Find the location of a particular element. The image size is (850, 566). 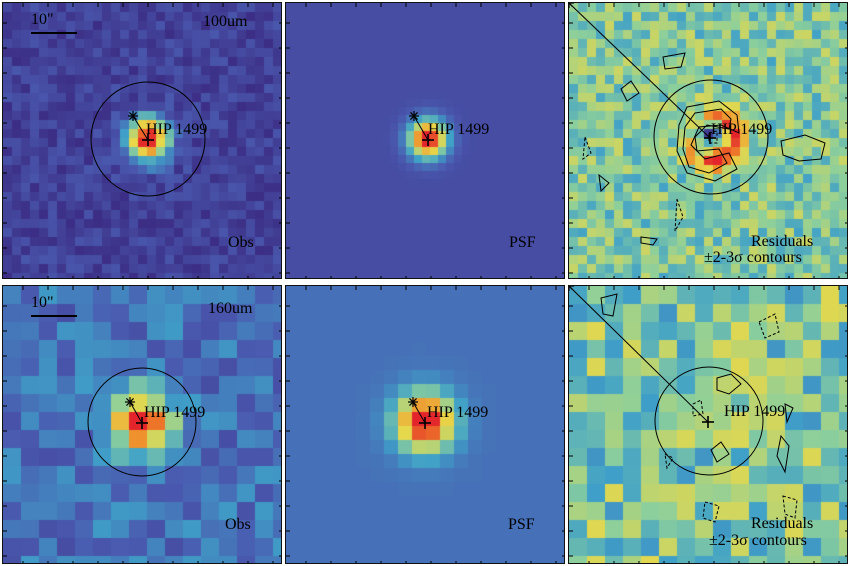

star-label-160um-obs: HIP 1499 is located at coordinates (175, 412).